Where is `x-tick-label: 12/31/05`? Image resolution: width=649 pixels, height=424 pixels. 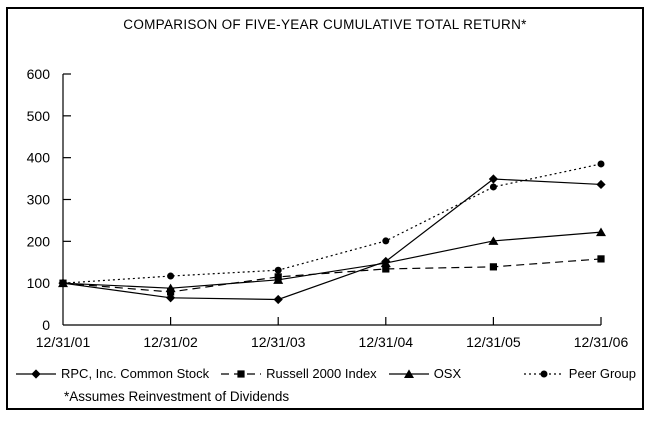 x-tick-label: 12/31/05 is located at coordinates (493, 342).